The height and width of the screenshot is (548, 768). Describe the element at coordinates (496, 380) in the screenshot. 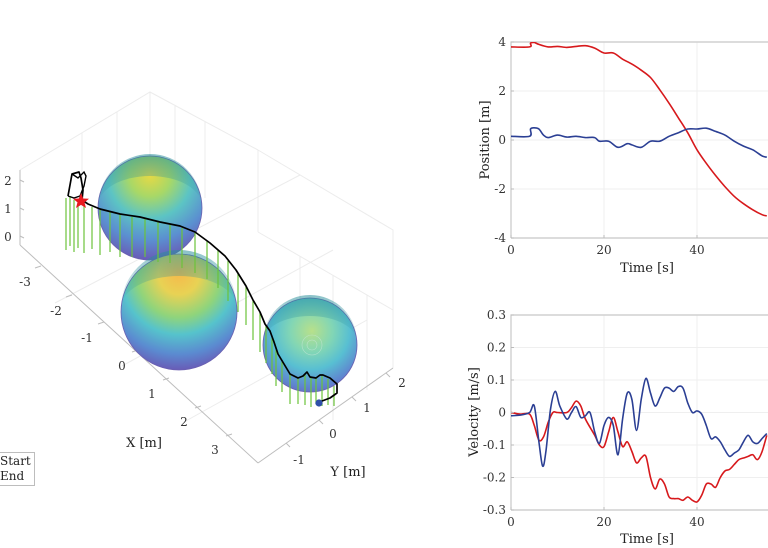

I see `velocity-y-tick-label: 0.1` at that location.